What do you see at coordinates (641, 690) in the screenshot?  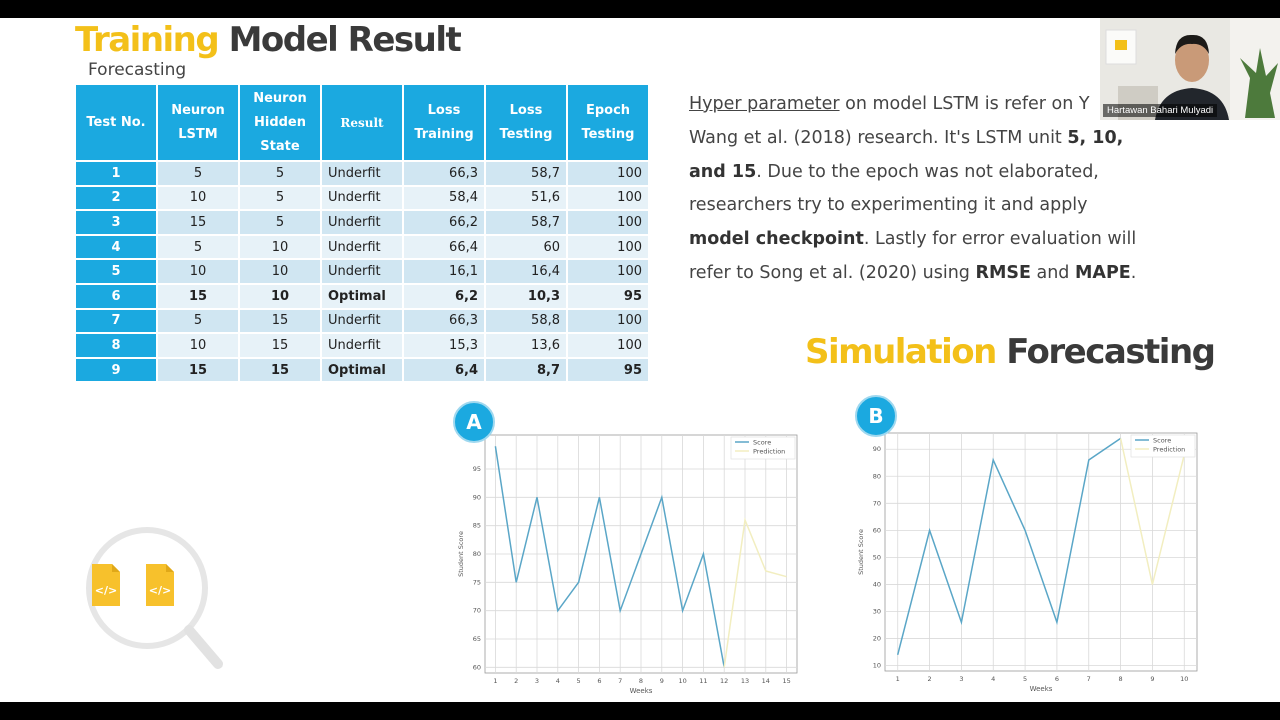 I see `x-axis-label: Weeks` at bounding box center [641, 690].